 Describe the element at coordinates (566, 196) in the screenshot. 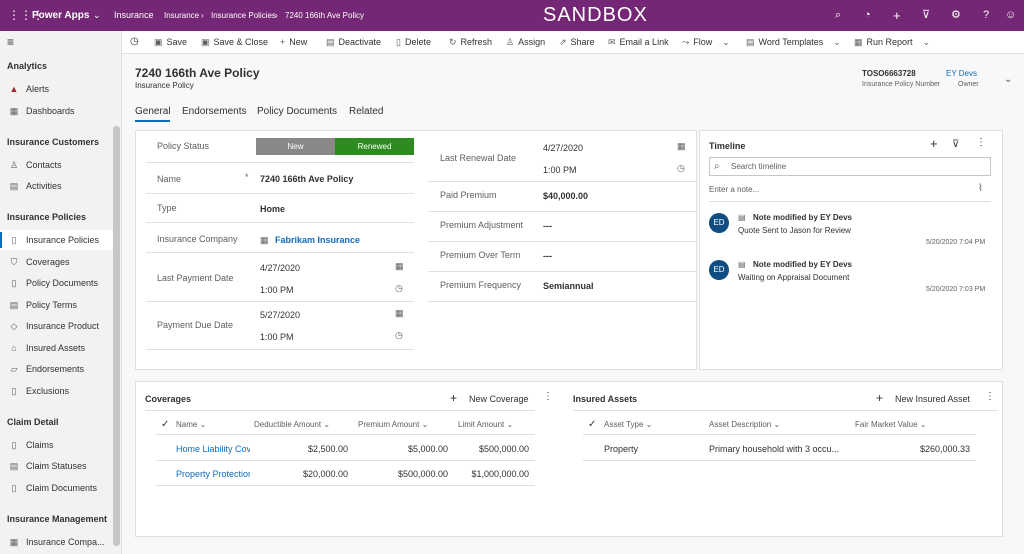

I see `paid-premium-field: $40,000.00` at that location.